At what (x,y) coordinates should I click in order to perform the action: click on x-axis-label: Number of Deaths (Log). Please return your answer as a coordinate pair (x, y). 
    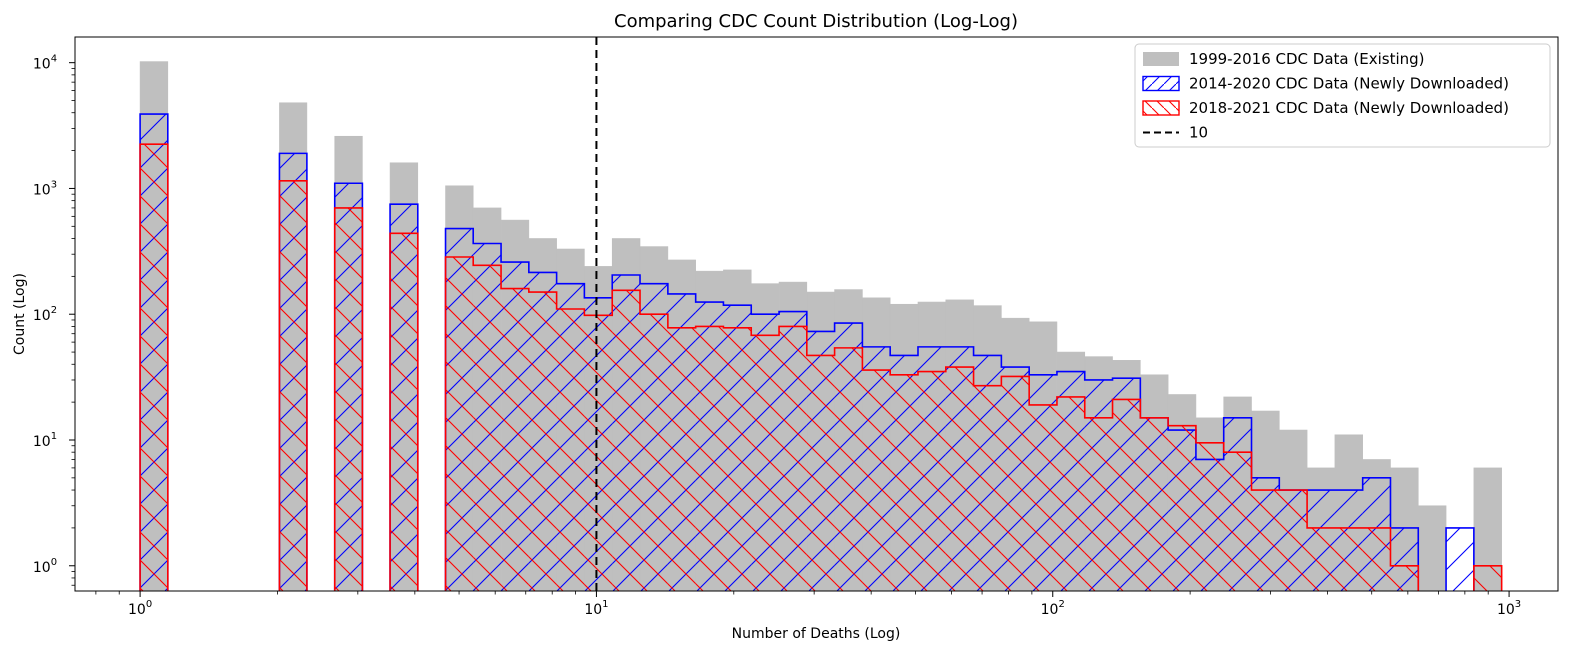
    Looking at the image, I should click on (816, 634).